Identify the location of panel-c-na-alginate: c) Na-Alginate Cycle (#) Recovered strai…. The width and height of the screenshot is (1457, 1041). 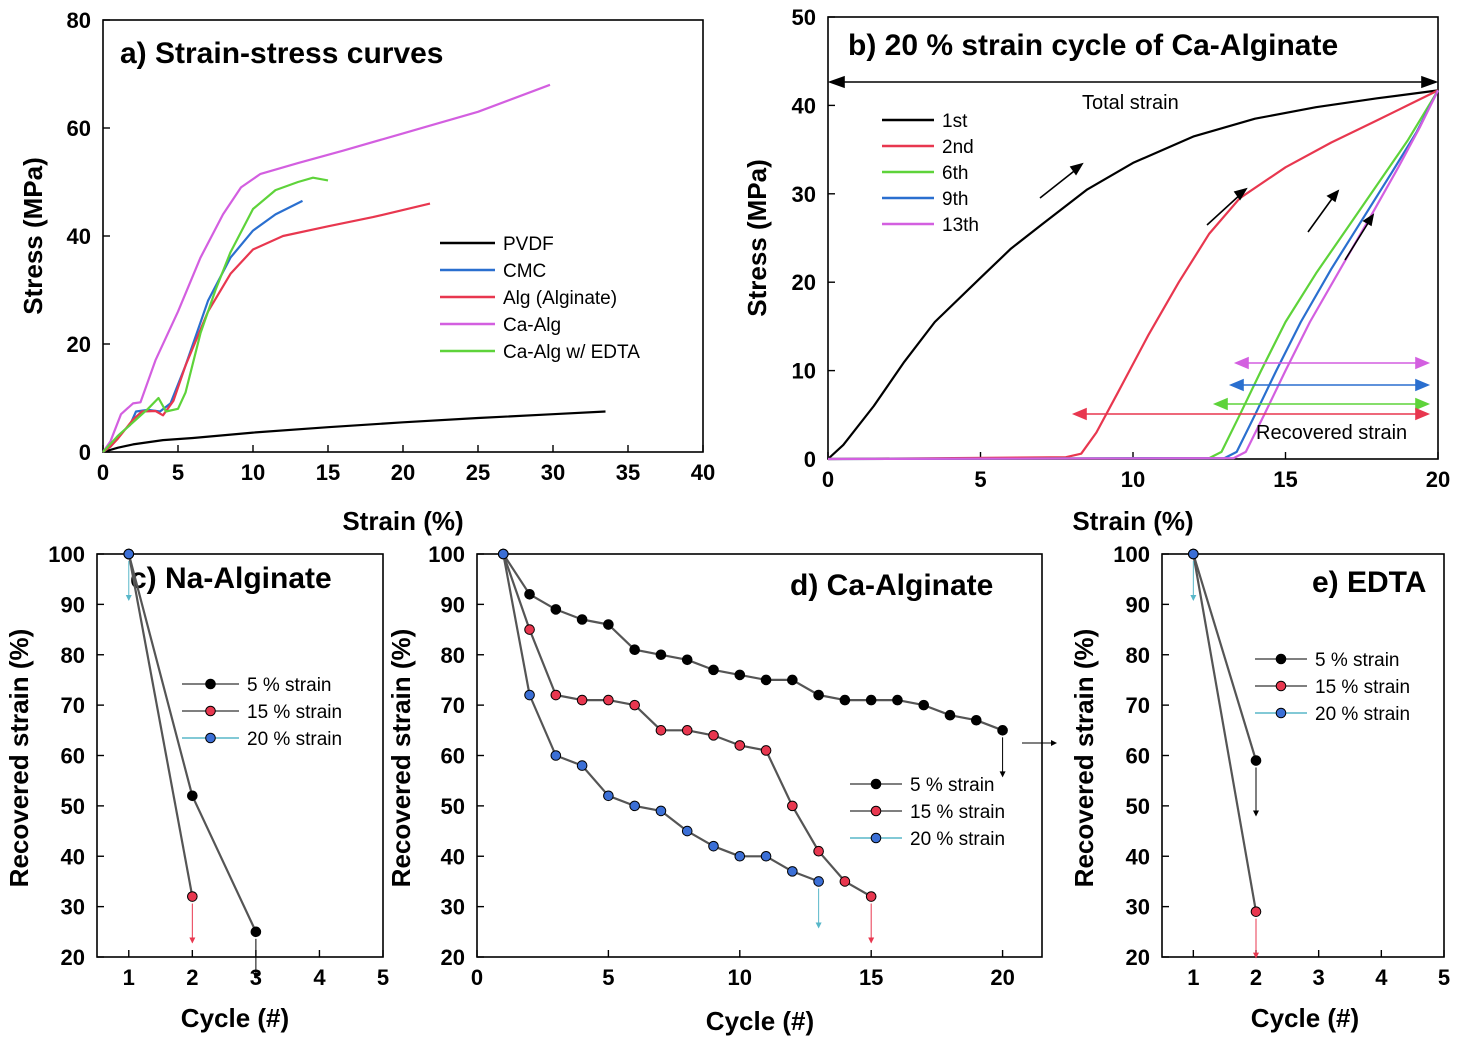
(196, 787).